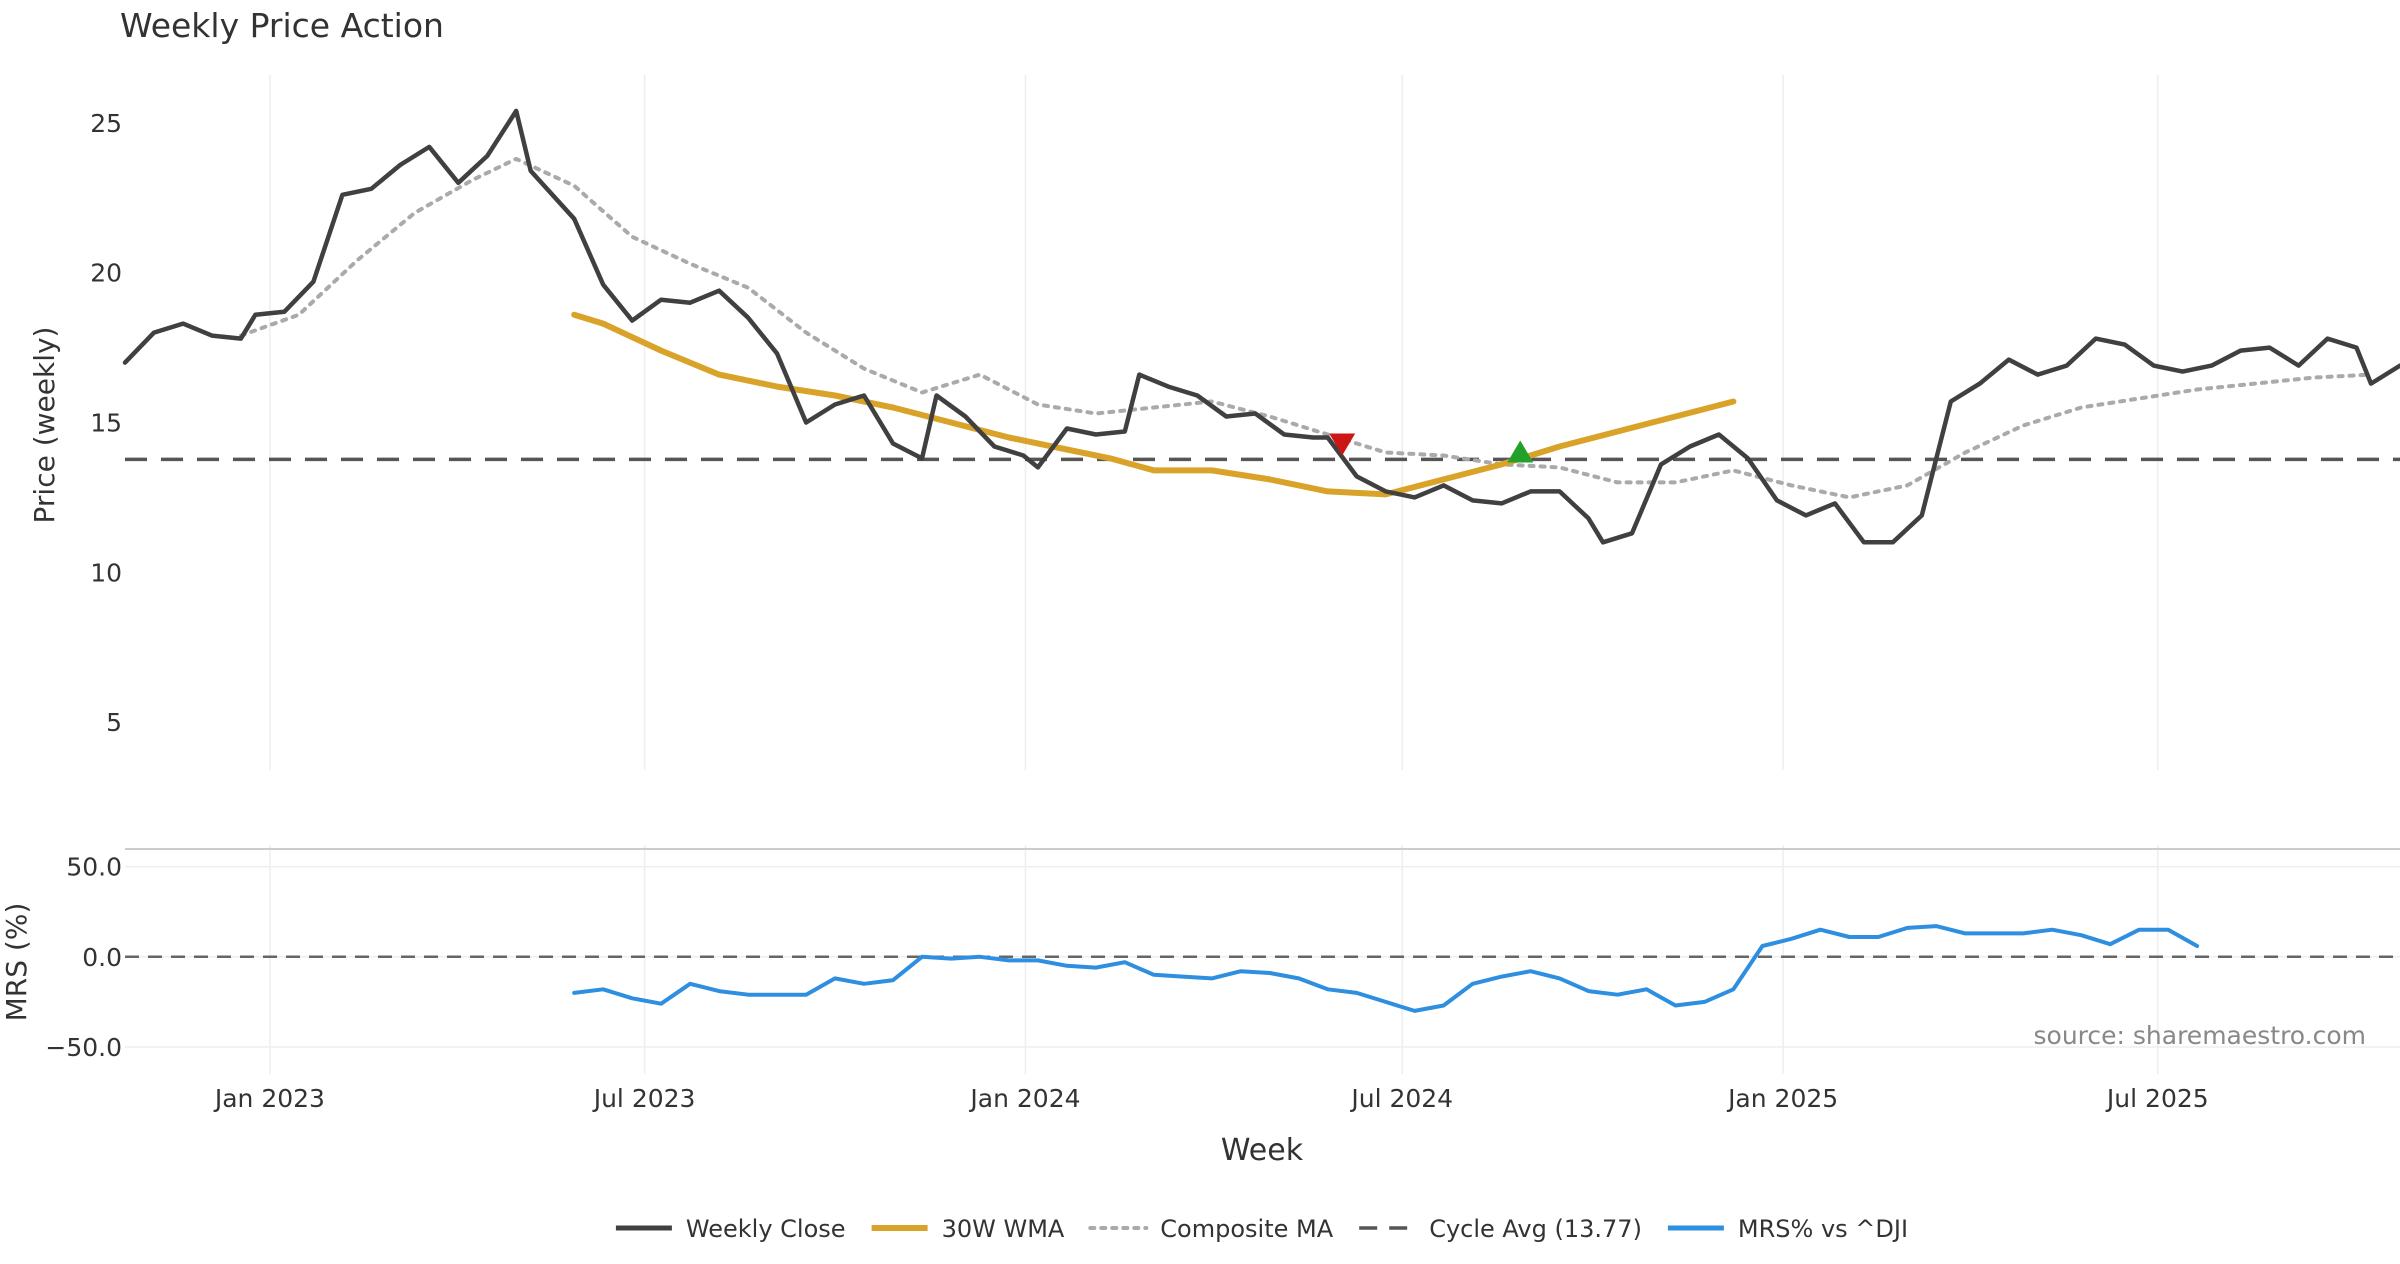 Image resolution: width=2400 pixels, height=1264 pixels. Describe the element at coordinates (282, 25) in the screenshot. I see `chart-title: Weekly Price Action` at that location.